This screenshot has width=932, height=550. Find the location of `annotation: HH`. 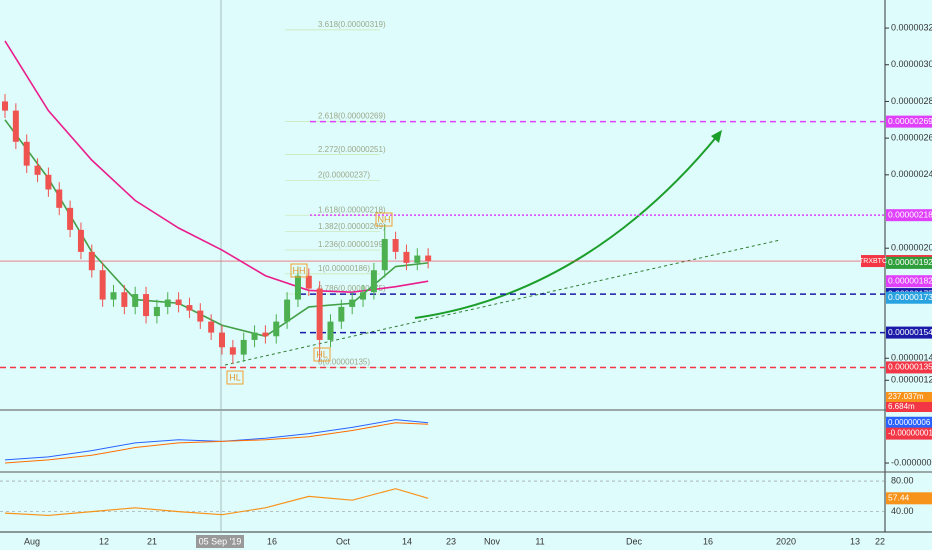

annotation: HH is located at coordinates (299, 270).